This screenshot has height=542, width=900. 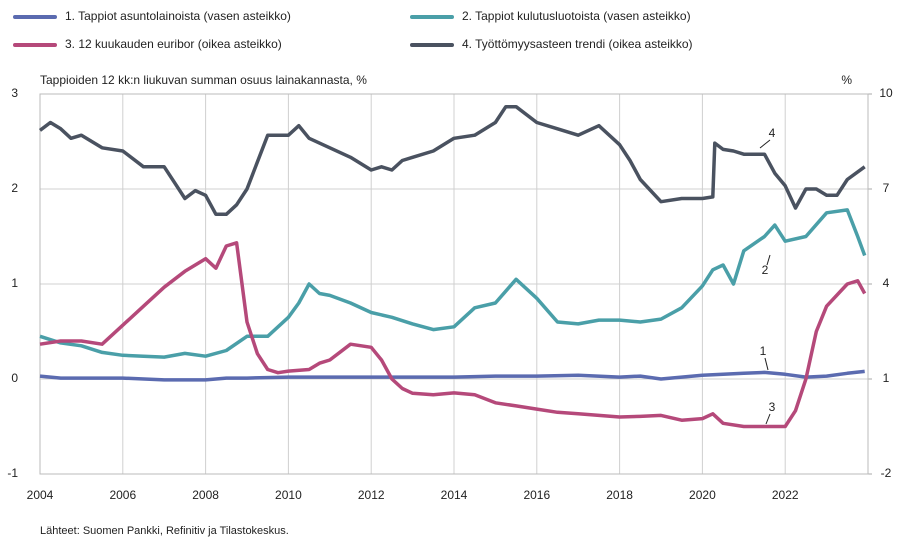 What do you see at coordinates (886, 93) in the screenshot?
I see `y2-tick-label: 10` at bounding box center [886, 93].